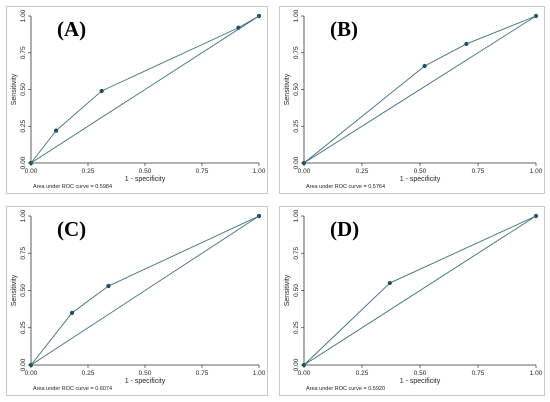 The height and width of the screenshot is (402, 550). I want to click on y-tick-label-d-4: 1.00, so click(296, 215).